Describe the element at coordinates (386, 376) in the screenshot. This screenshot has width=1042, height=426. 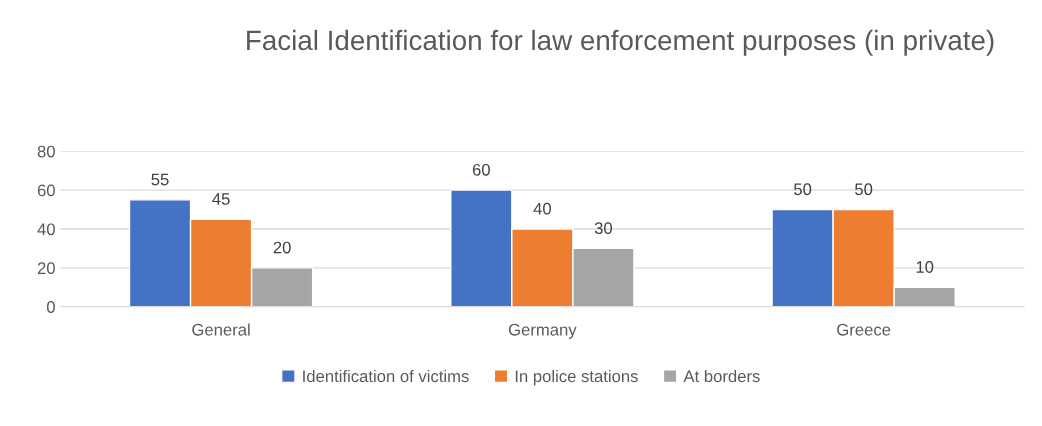
I see `legend-label: Identification of victims` at that location.